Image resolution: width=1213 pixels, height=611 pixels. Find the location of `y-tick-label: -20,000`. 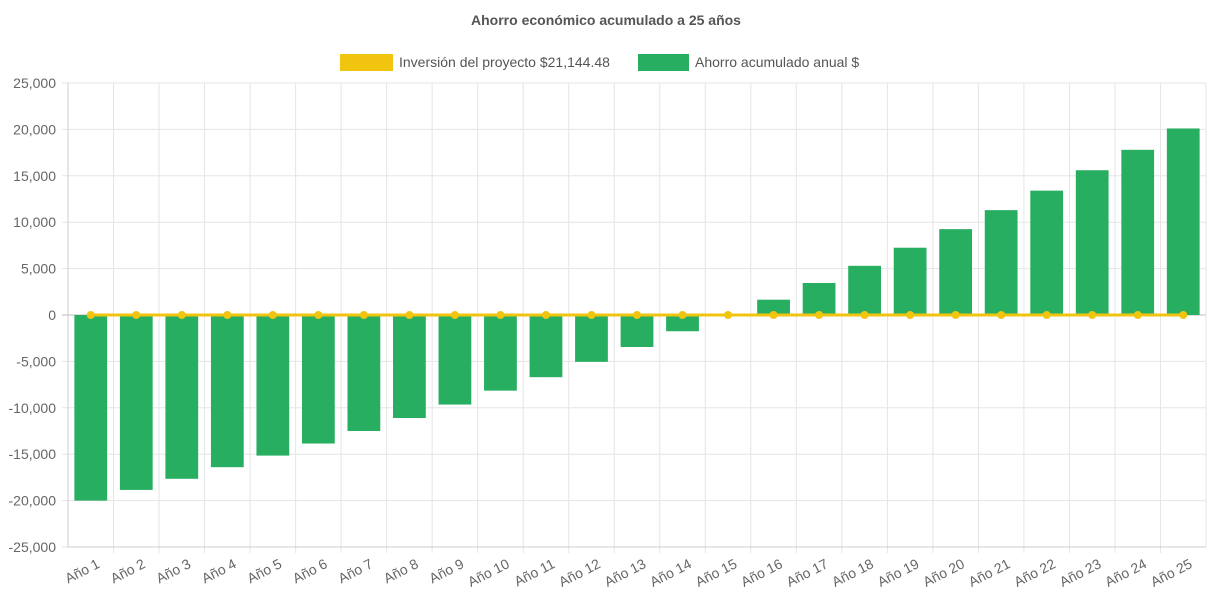

y-tick-label: -20,000 is located at coordinates (33, 501).